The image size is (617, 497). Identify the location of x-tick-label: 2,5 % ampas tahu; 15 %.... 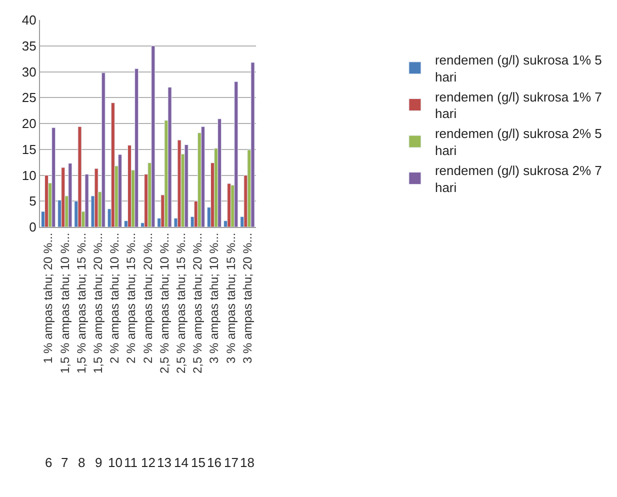
(181, 303).